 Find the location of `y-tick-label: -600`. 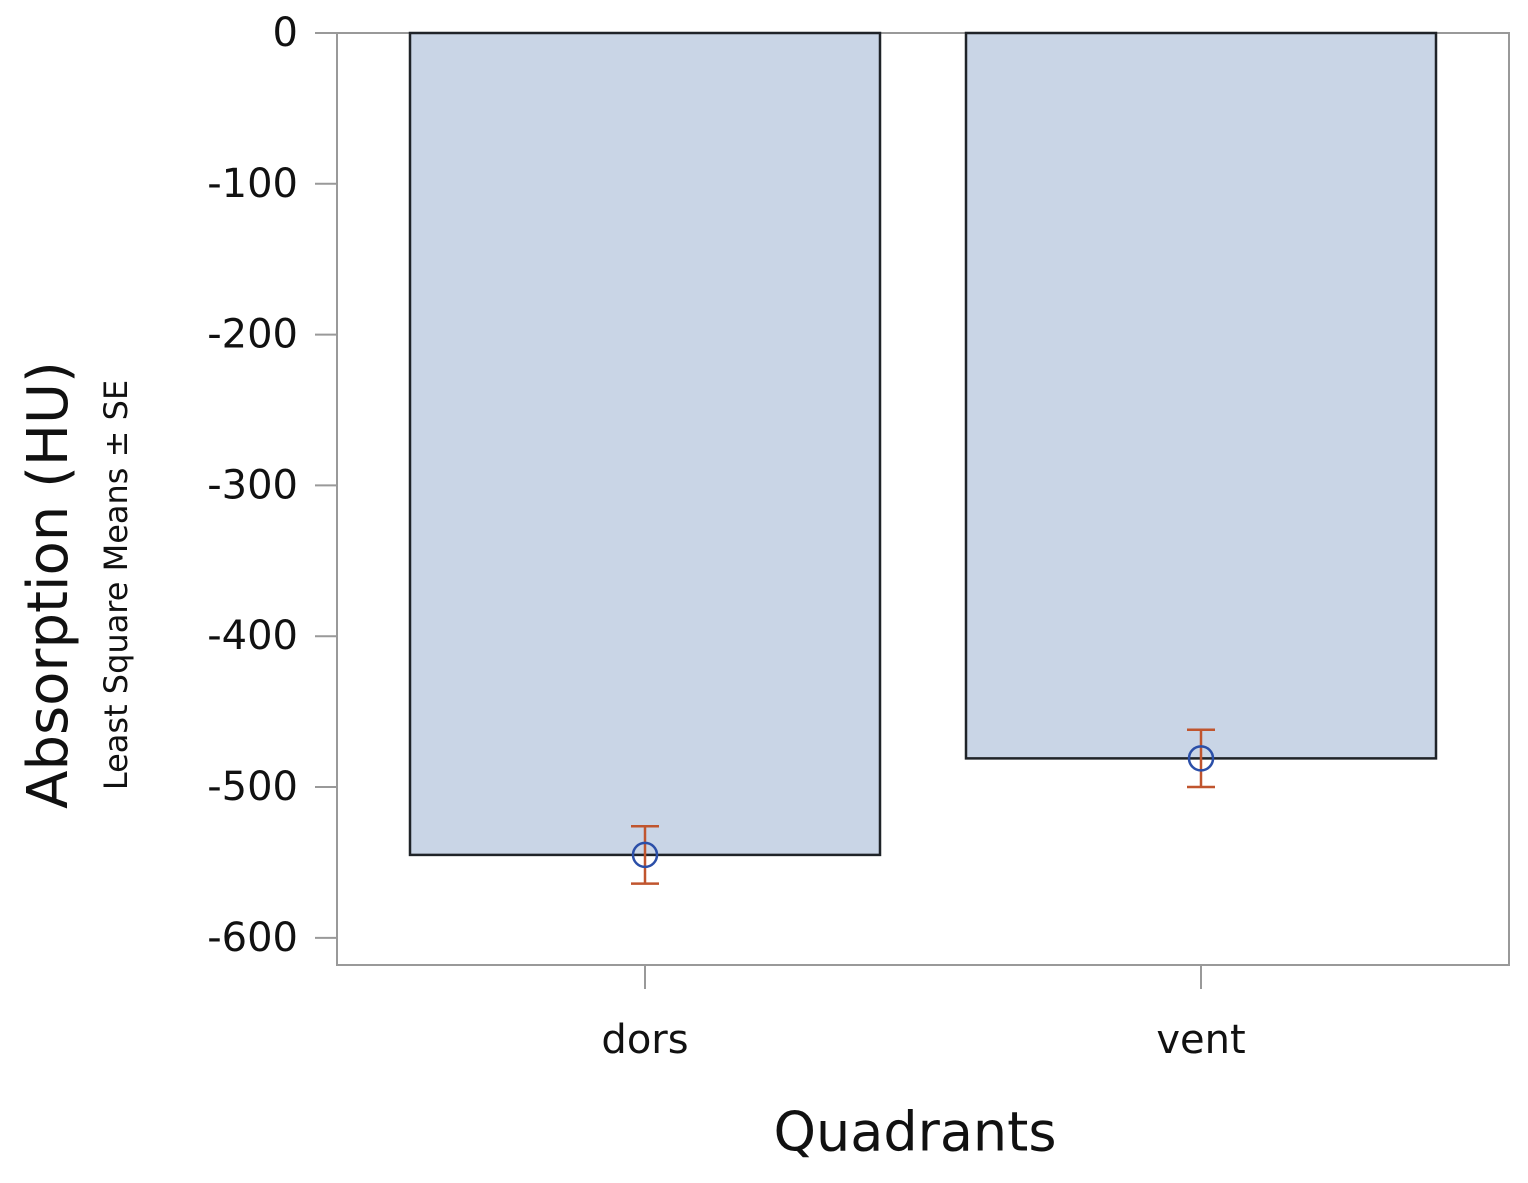

y-tick-label: -600 is located at coordinates (252, 938).